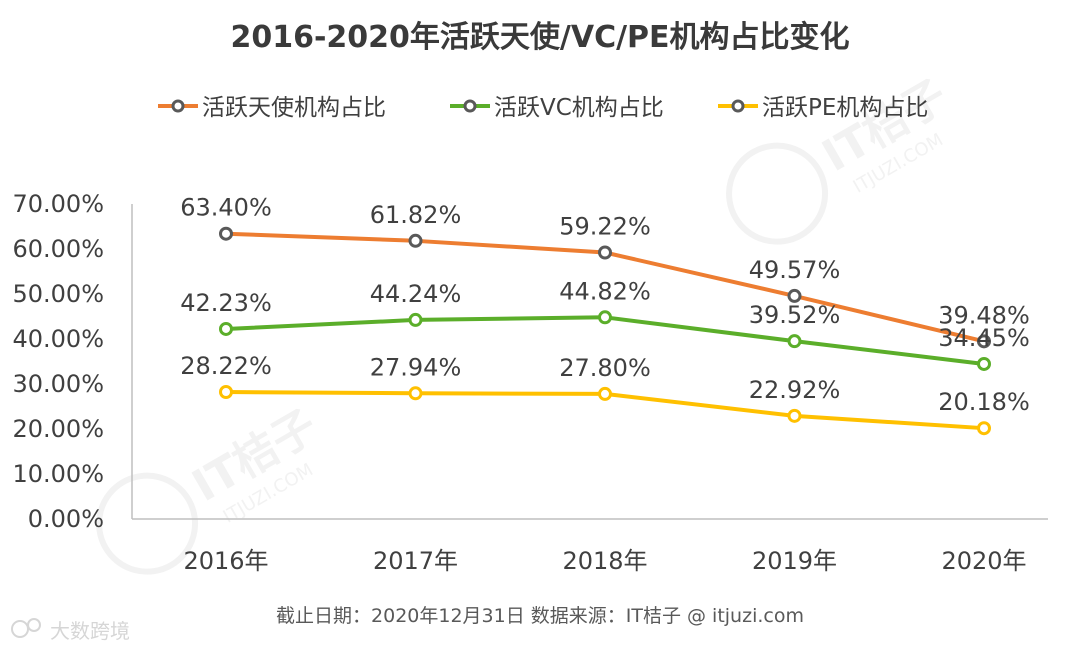 This screenshot has height=654, width=1080. Describe the element at coordinates (795, 390) in the screenshot. I see `data-label: 22.92%` at that location.